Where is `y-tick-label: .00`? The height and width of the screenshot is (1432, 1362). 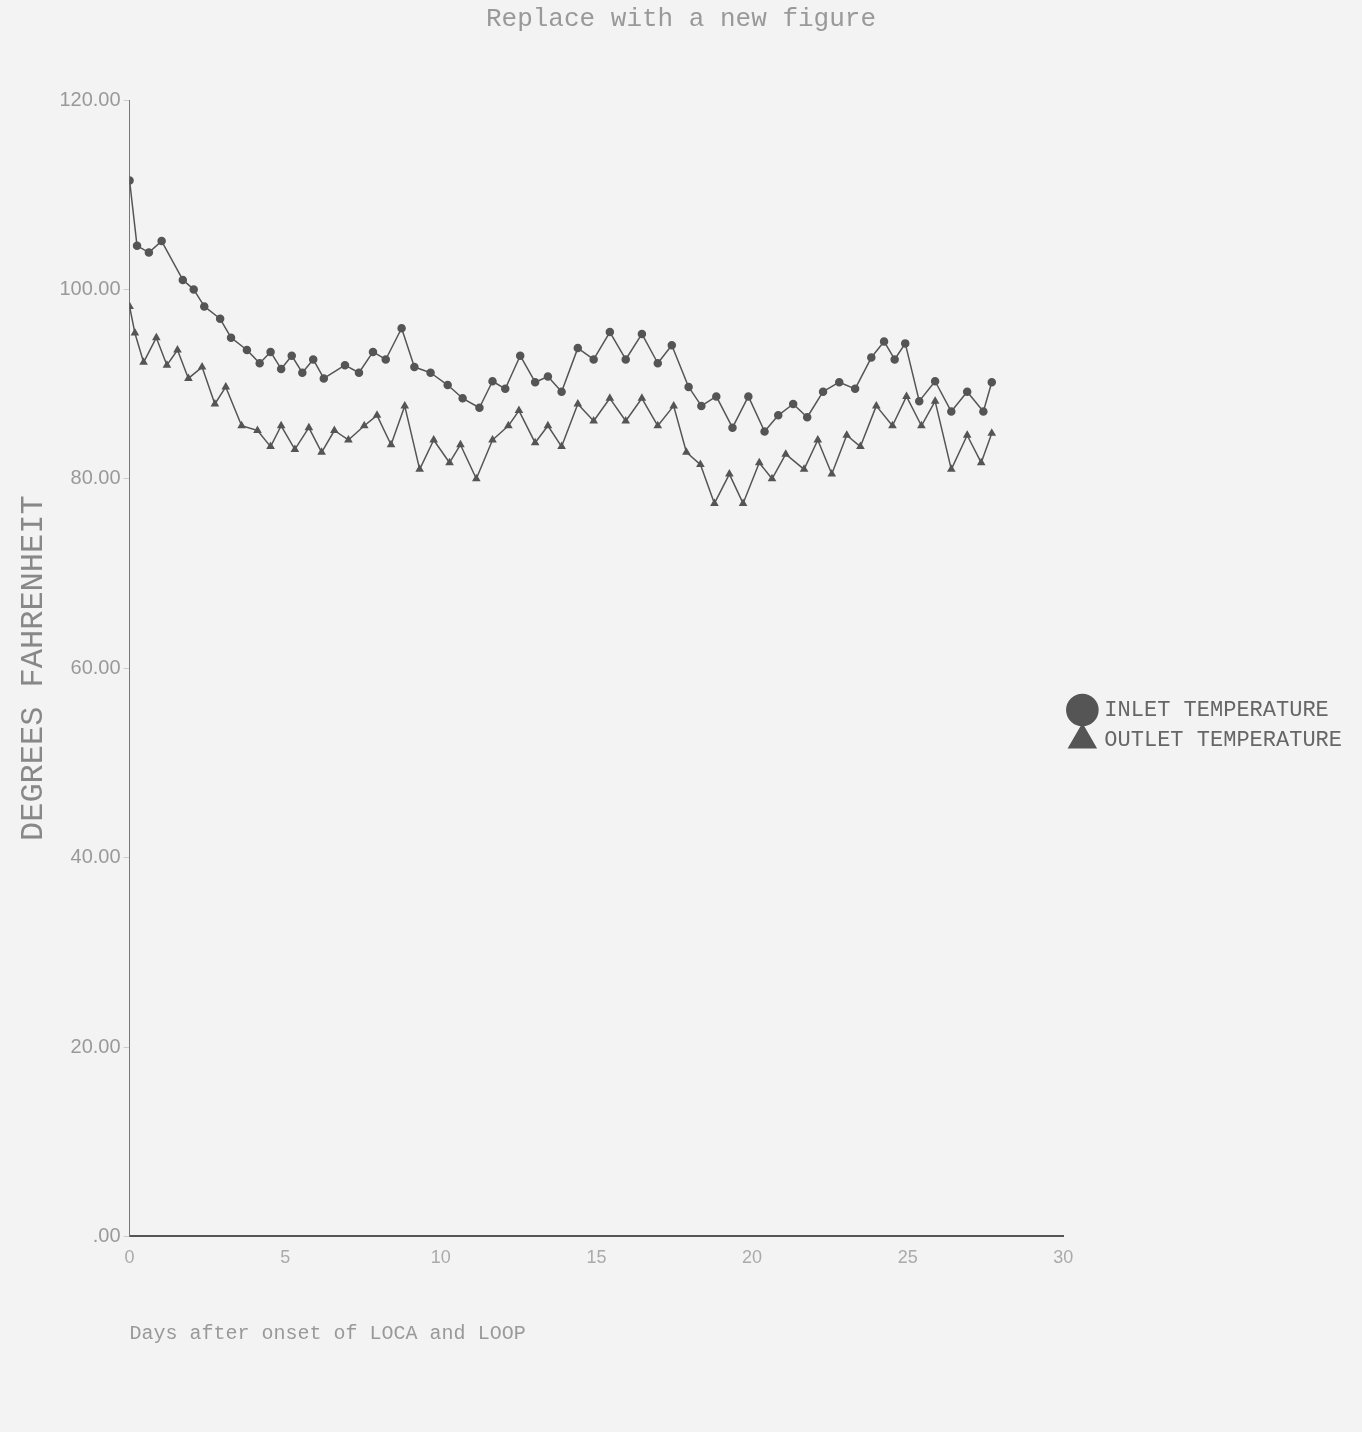
y-tick-label: .00 is located at coordinates (106, 1234).